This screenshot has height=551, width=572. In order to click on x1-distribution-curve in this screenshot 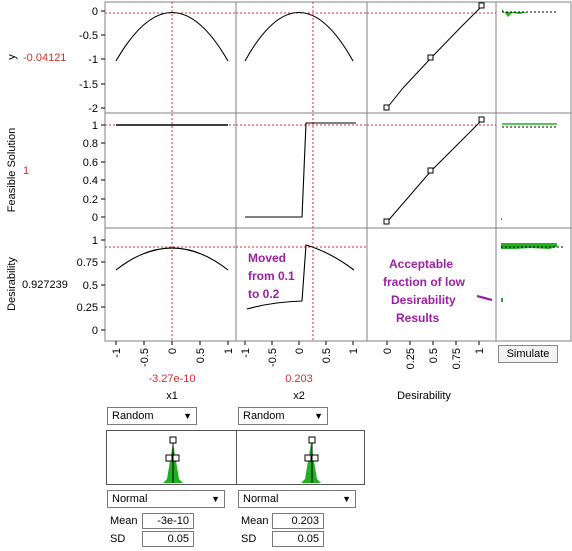, I will do `click(173, 459)`.